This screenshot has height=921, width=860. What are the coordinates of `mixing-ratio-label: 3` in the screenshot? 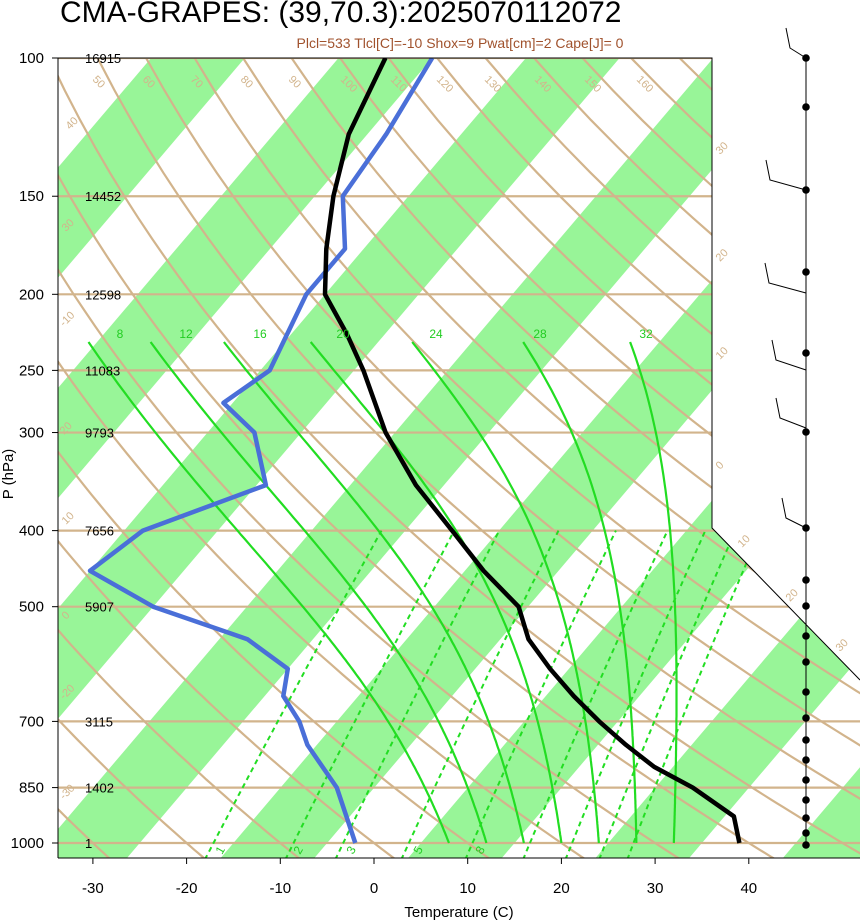 It's located at (351, 849).